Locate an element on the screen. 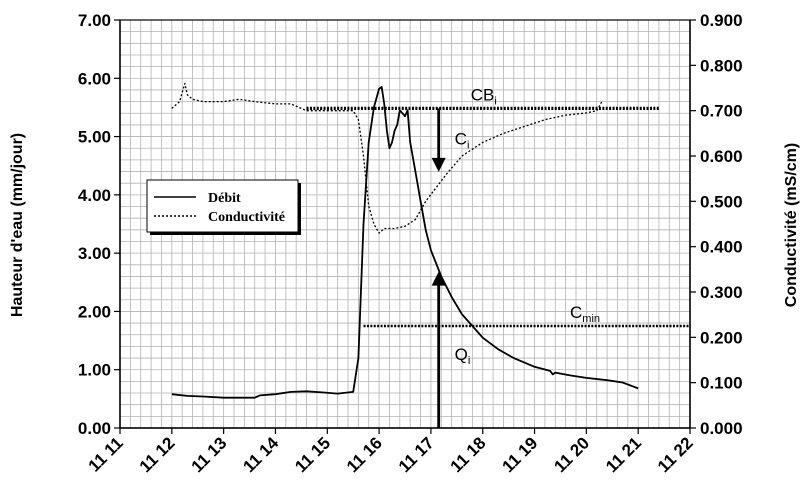 Image resolution: width=804 pixels, height=502 pixels. x-tick-label: 11 13 is located at coordinates (209, 454).